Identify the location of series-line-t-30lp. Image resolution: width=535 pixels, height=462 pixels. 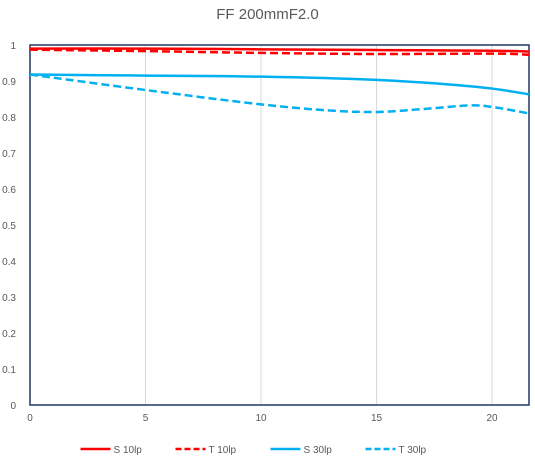
(279, 94).